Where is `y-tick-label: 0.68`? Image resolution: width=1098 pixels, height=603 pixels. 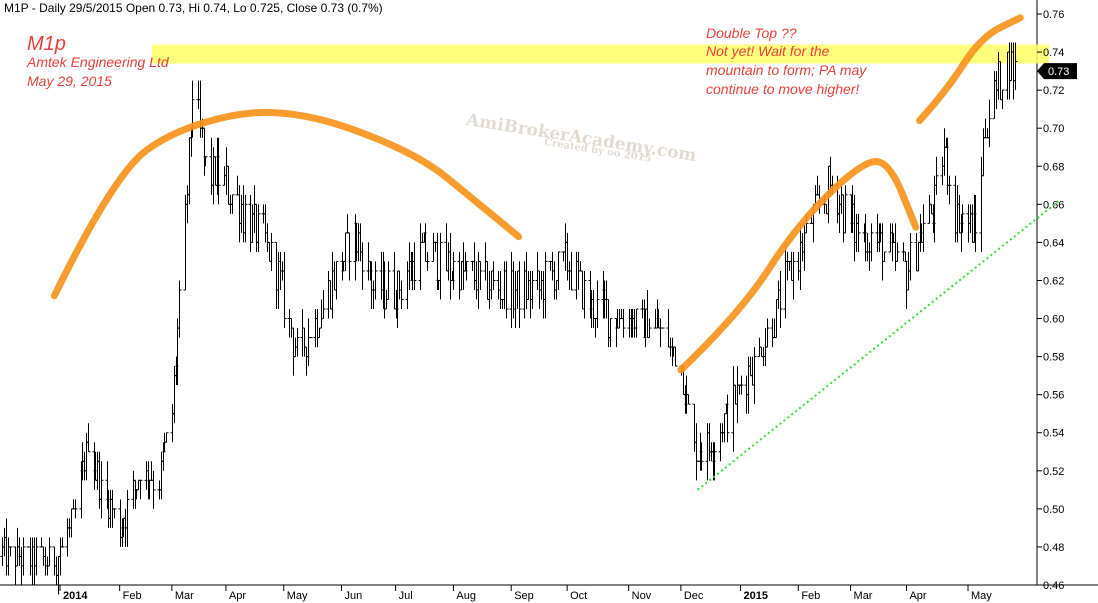
y-tick-label: 0.68 is located at coordinates (1053, 167).